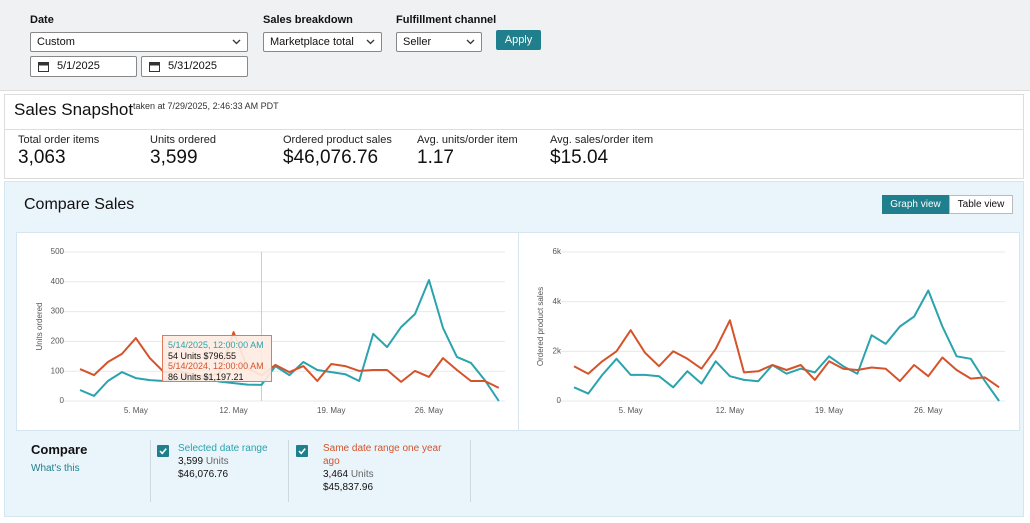  Describe the element at coordinates (382, 455) in the screenshot. I see `legend-name: Same date range one year ago` at that location.